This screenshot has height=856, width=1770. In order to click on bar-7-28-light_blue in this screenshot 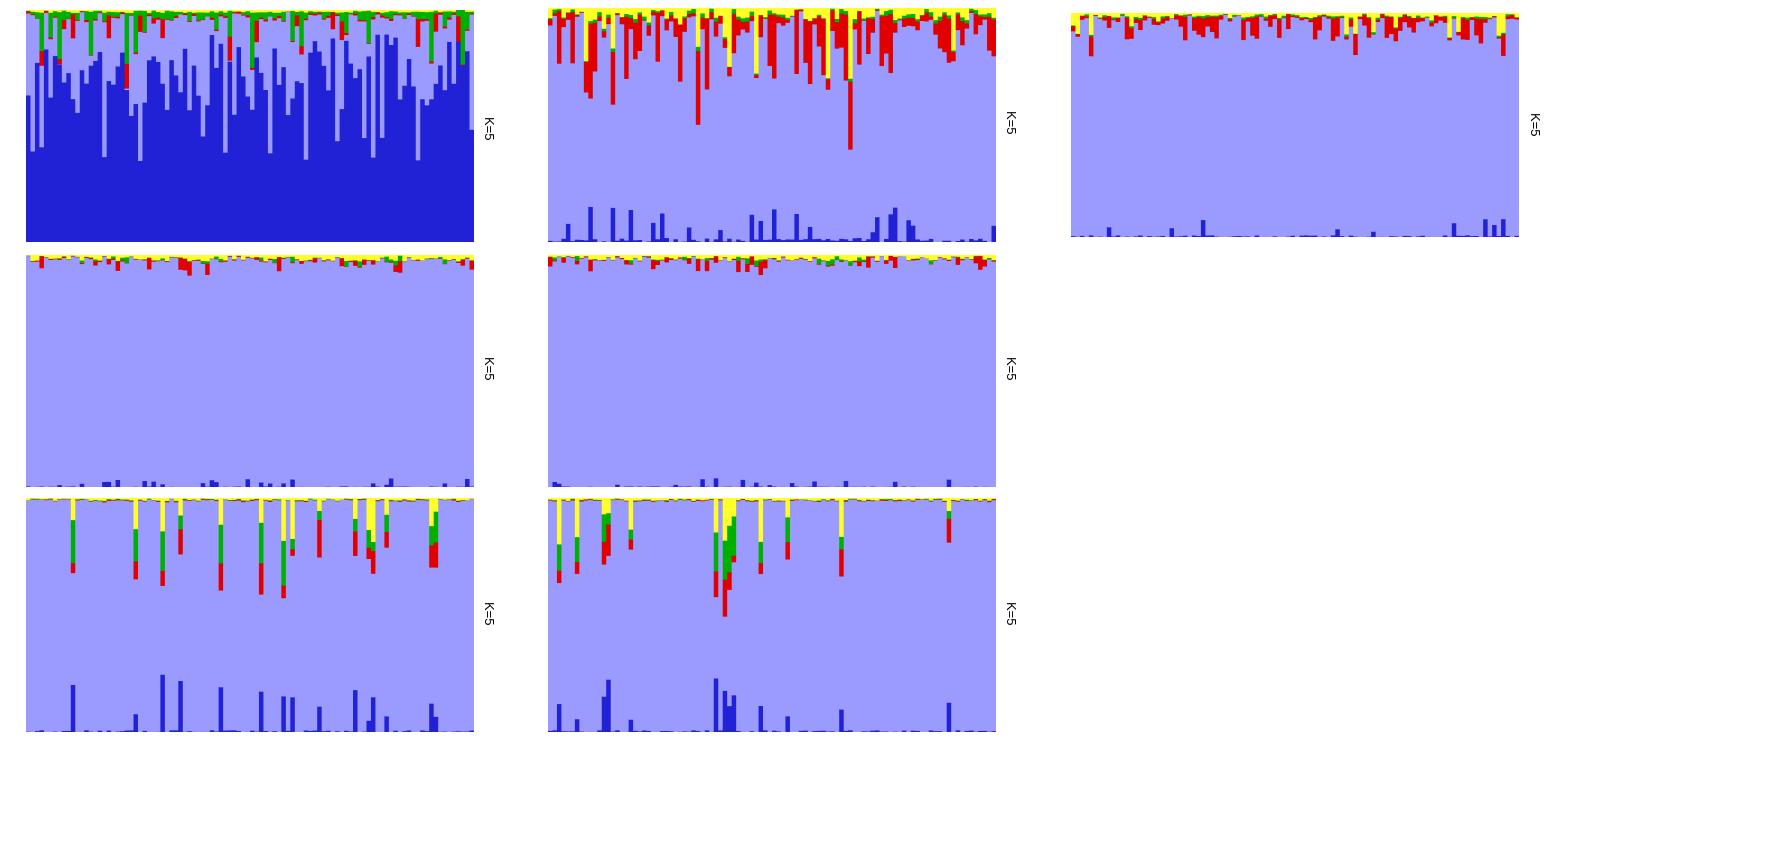, I will do `click(671, 615)`.